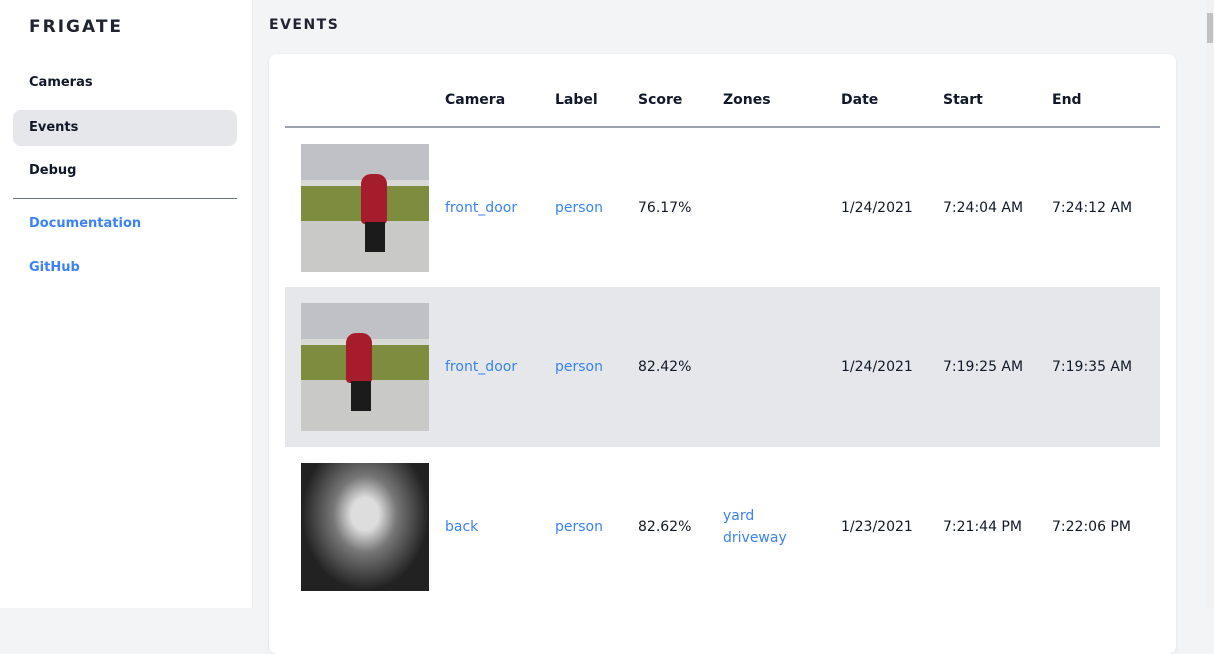  What do you see at coordinates (85, 223) in the screenshot?
I see `sidebar-link-documentation: Documentation` at bounding box center [85, 223].